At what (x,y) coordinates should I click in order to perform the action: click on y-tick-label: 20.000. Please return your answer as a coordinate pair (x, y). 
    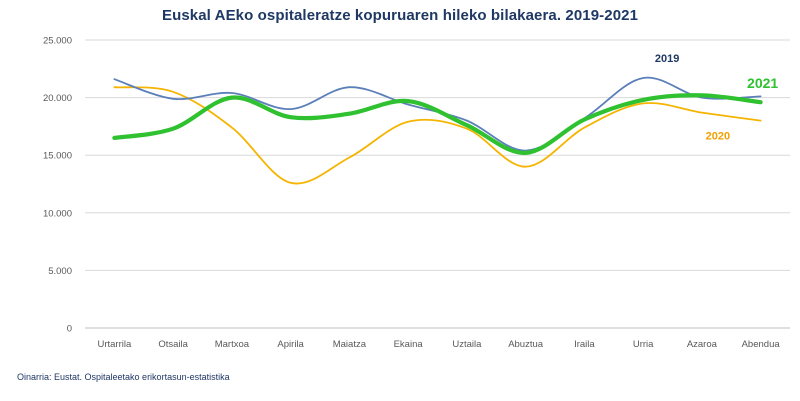
    Looking at the image, I should click on (57, 98).